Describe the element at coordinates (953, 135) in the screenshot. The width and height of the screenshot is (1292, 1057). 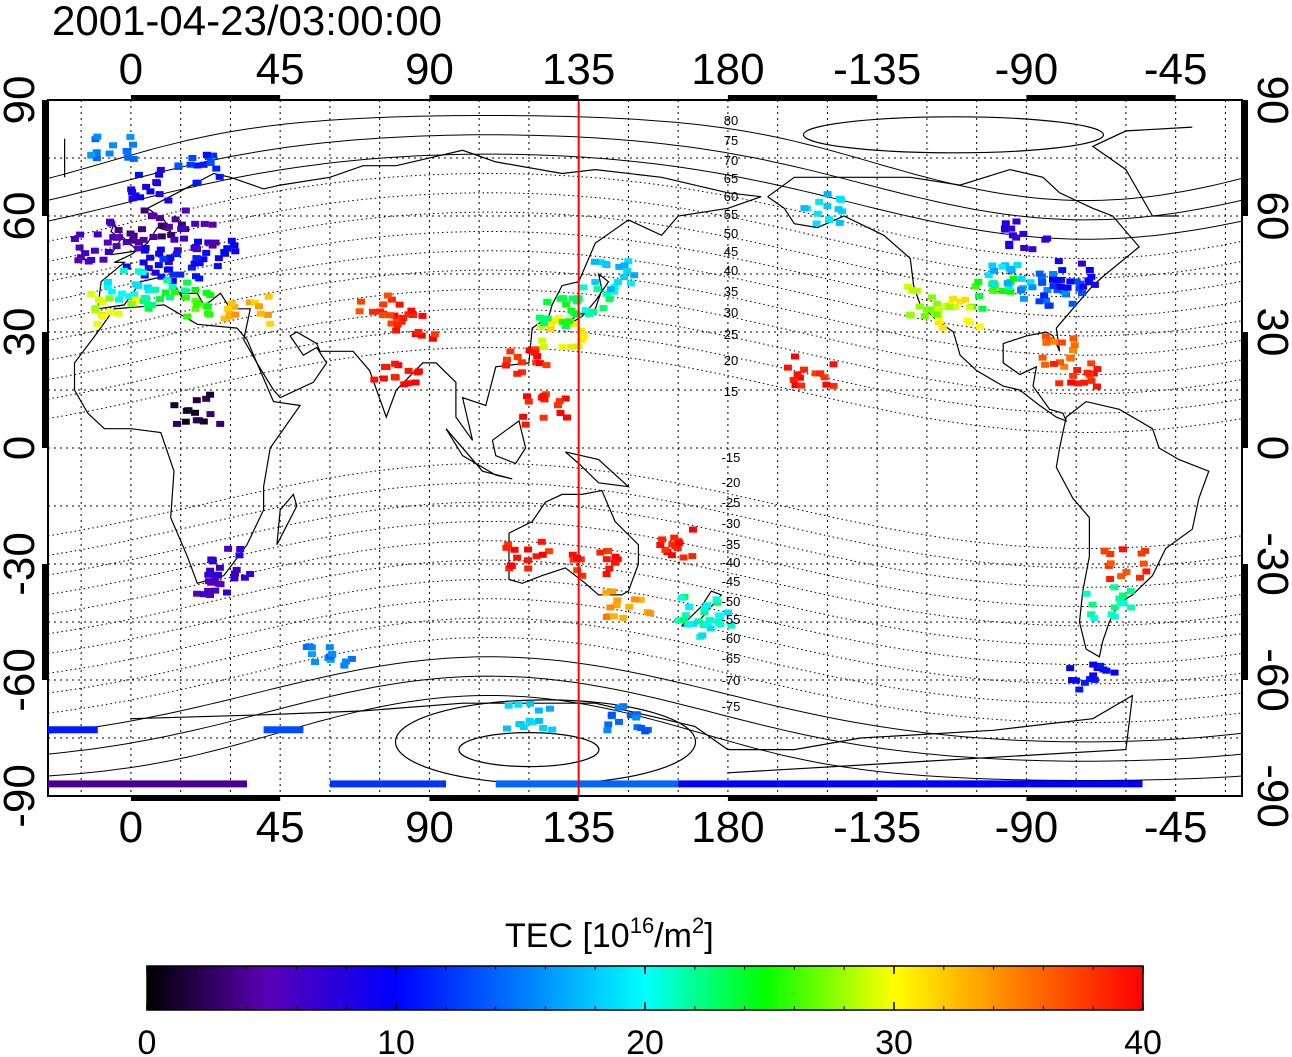
I see `north-pole-ring` at that location.